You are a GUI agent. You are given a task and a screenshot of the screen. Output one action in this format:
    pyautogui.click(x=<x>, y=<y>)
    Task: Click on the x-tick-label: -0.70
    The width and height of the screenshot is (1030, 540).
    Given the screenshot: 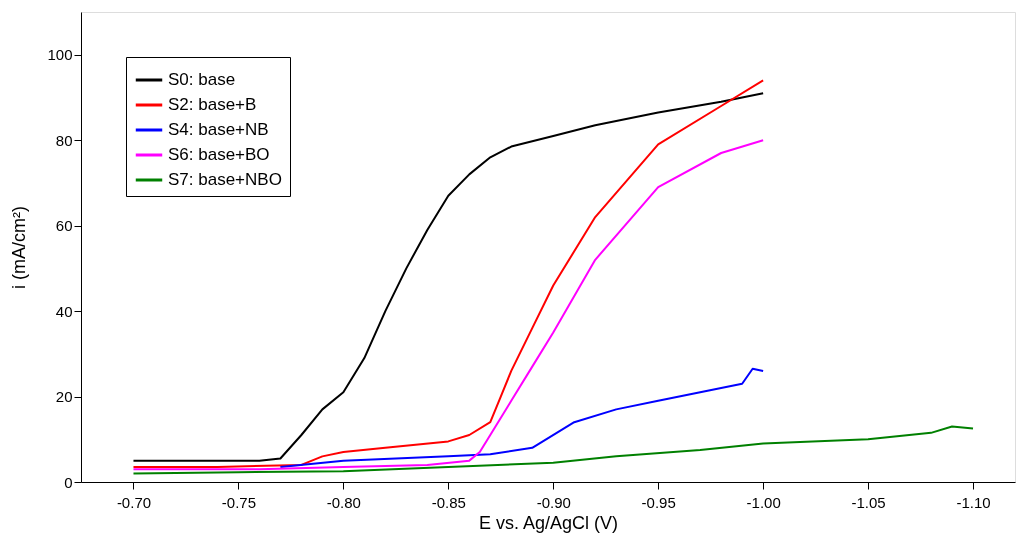 What is the action you would take?
    pyautogui.click(x=134, y=502)
    